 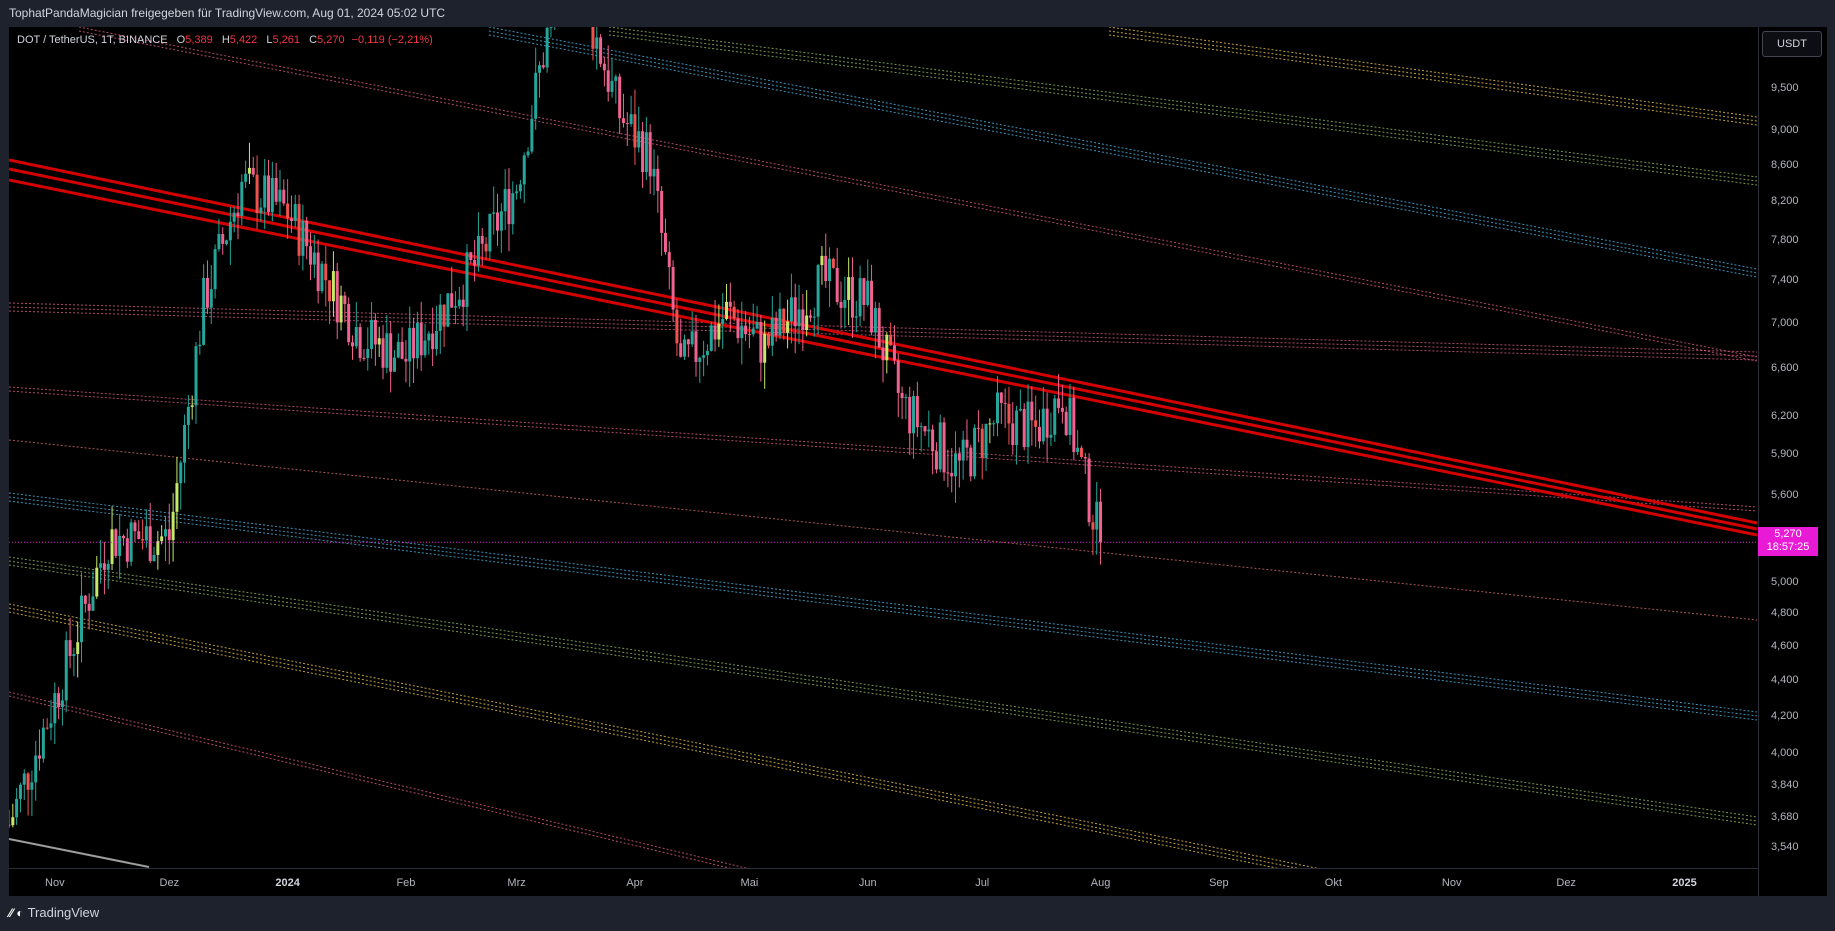 What do you see at coordinates (917, 913) in the screenshot?
I see `footer: ⁄⁄ ◐ TradingView` at bounding box center [917, 913].